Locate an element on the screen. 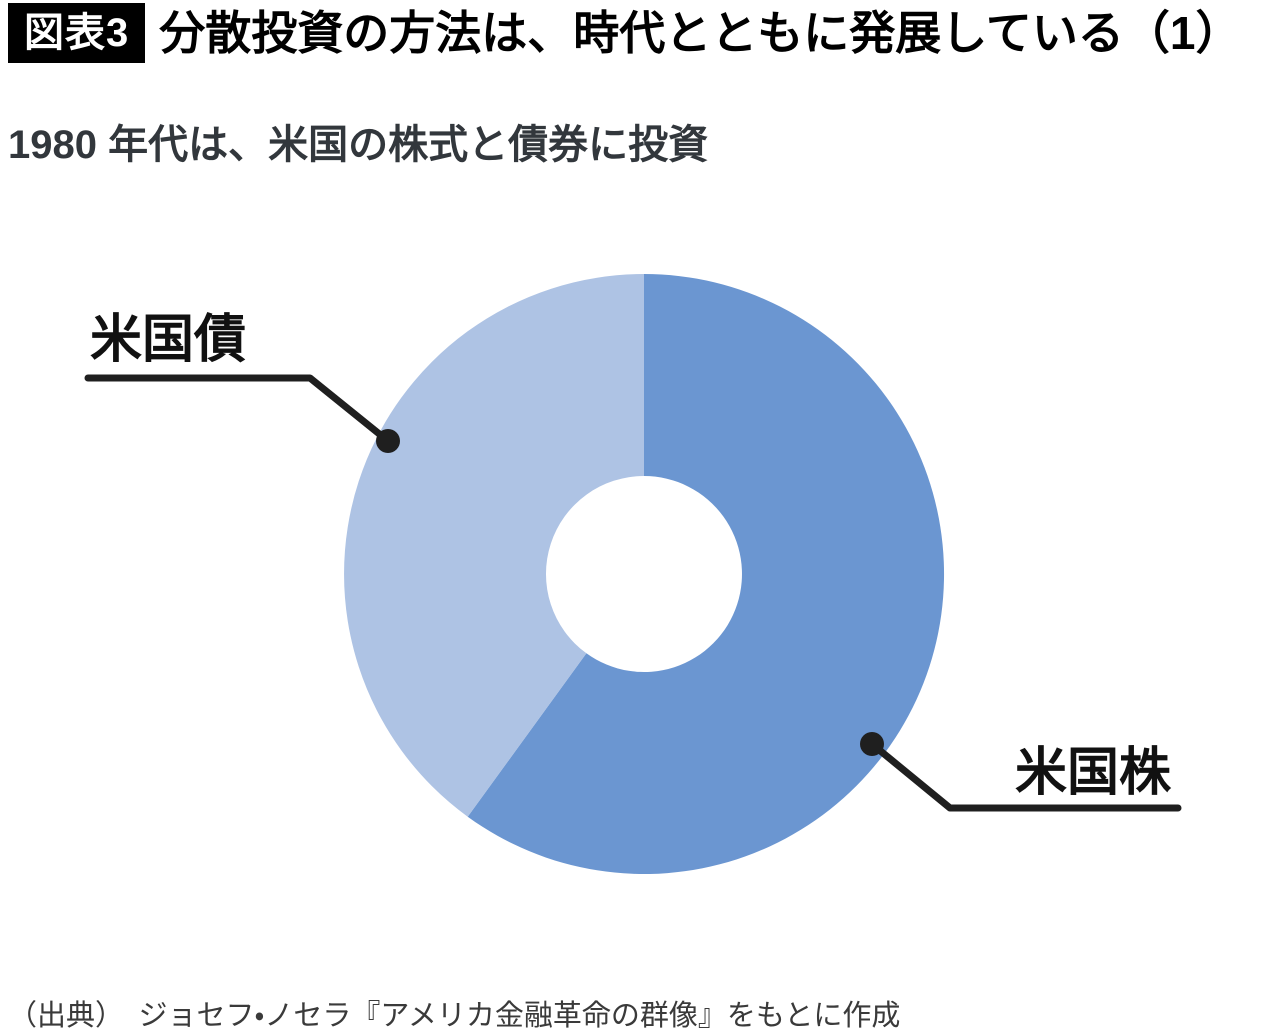 The height and width of the screenshot is (1034, 1280). figure-tag-badge: 図表3 is located at coordinates (77, 33).